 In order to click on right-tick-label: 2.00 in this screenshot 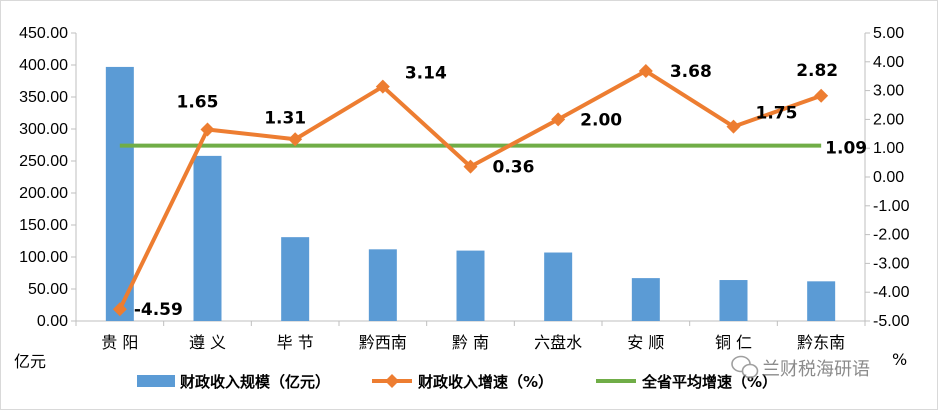, I will do `click(888, 119)`.